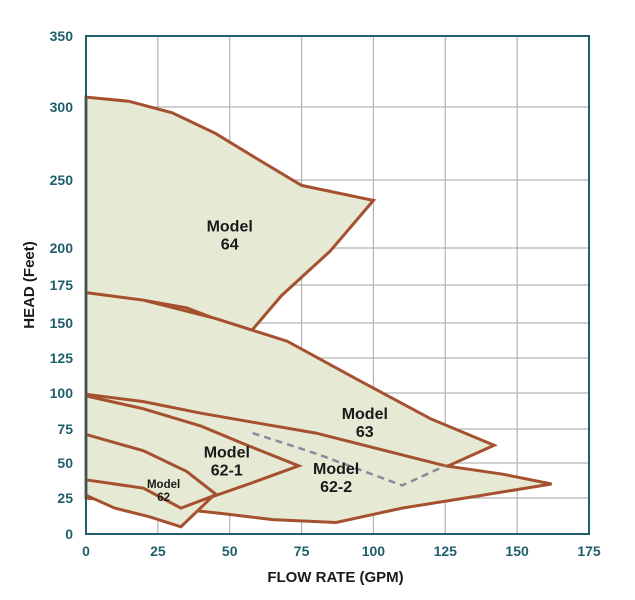 Image resolution: width=635 pixels, height=600 pixels. What do you see at coordinates (365, 432) in the screenshot?
I see `model-63-label-line: 63` at bounding box center [365, 432].